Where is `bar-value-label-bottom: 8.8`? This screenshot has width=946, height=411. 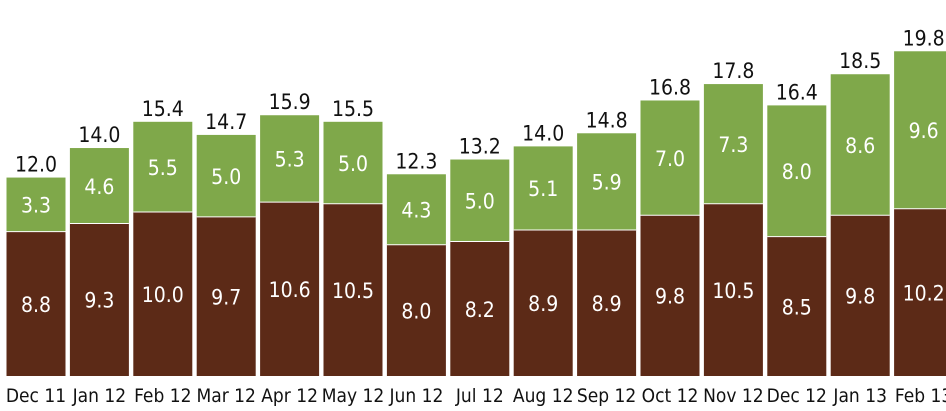
bar-value-label-bottom: 8.8 is located at coordinates (36, 305).